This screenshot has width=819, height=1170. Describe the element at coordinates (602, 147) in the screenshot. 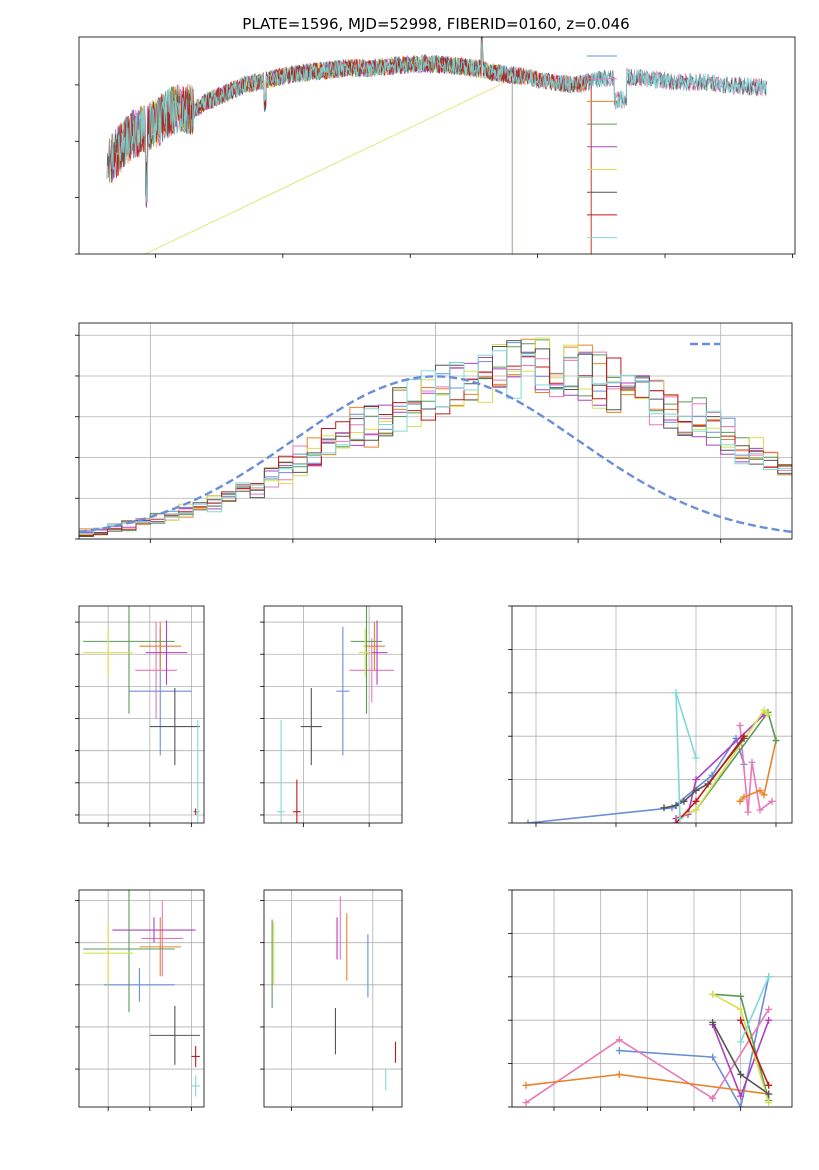

I see `legend` at that location.